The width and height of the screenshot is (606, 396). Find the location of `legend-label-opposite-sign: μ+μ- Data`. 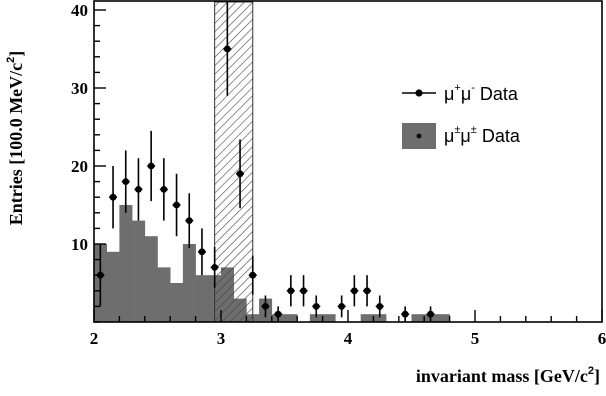

legend-label-opposite-sign: μ+μ- Data is located at coordinates (481, 93).